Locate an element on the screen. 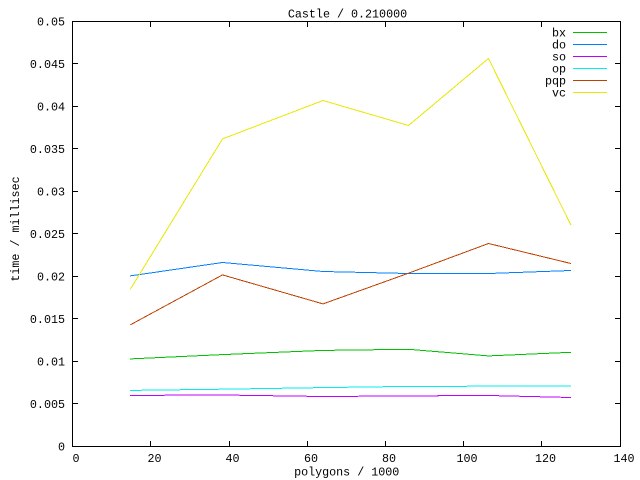  svg-text: 0.04 is located at coordinates (51, 107).